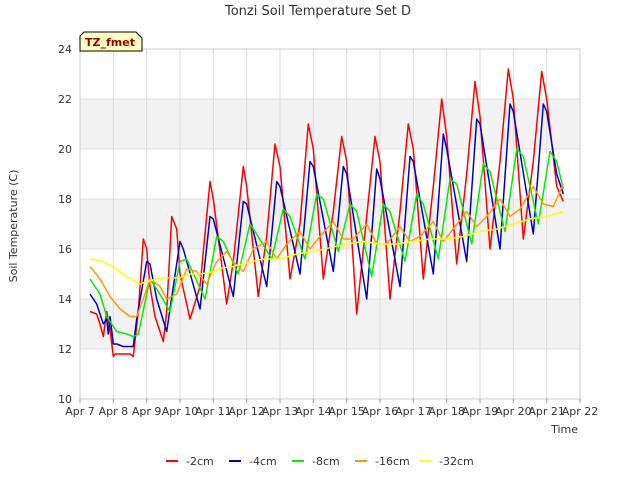 This screenshot has width=640, height=480. Describe the element at coordinates (446, 411) in the screenshot. I see `x-tick-label: Apr 18` at that location.